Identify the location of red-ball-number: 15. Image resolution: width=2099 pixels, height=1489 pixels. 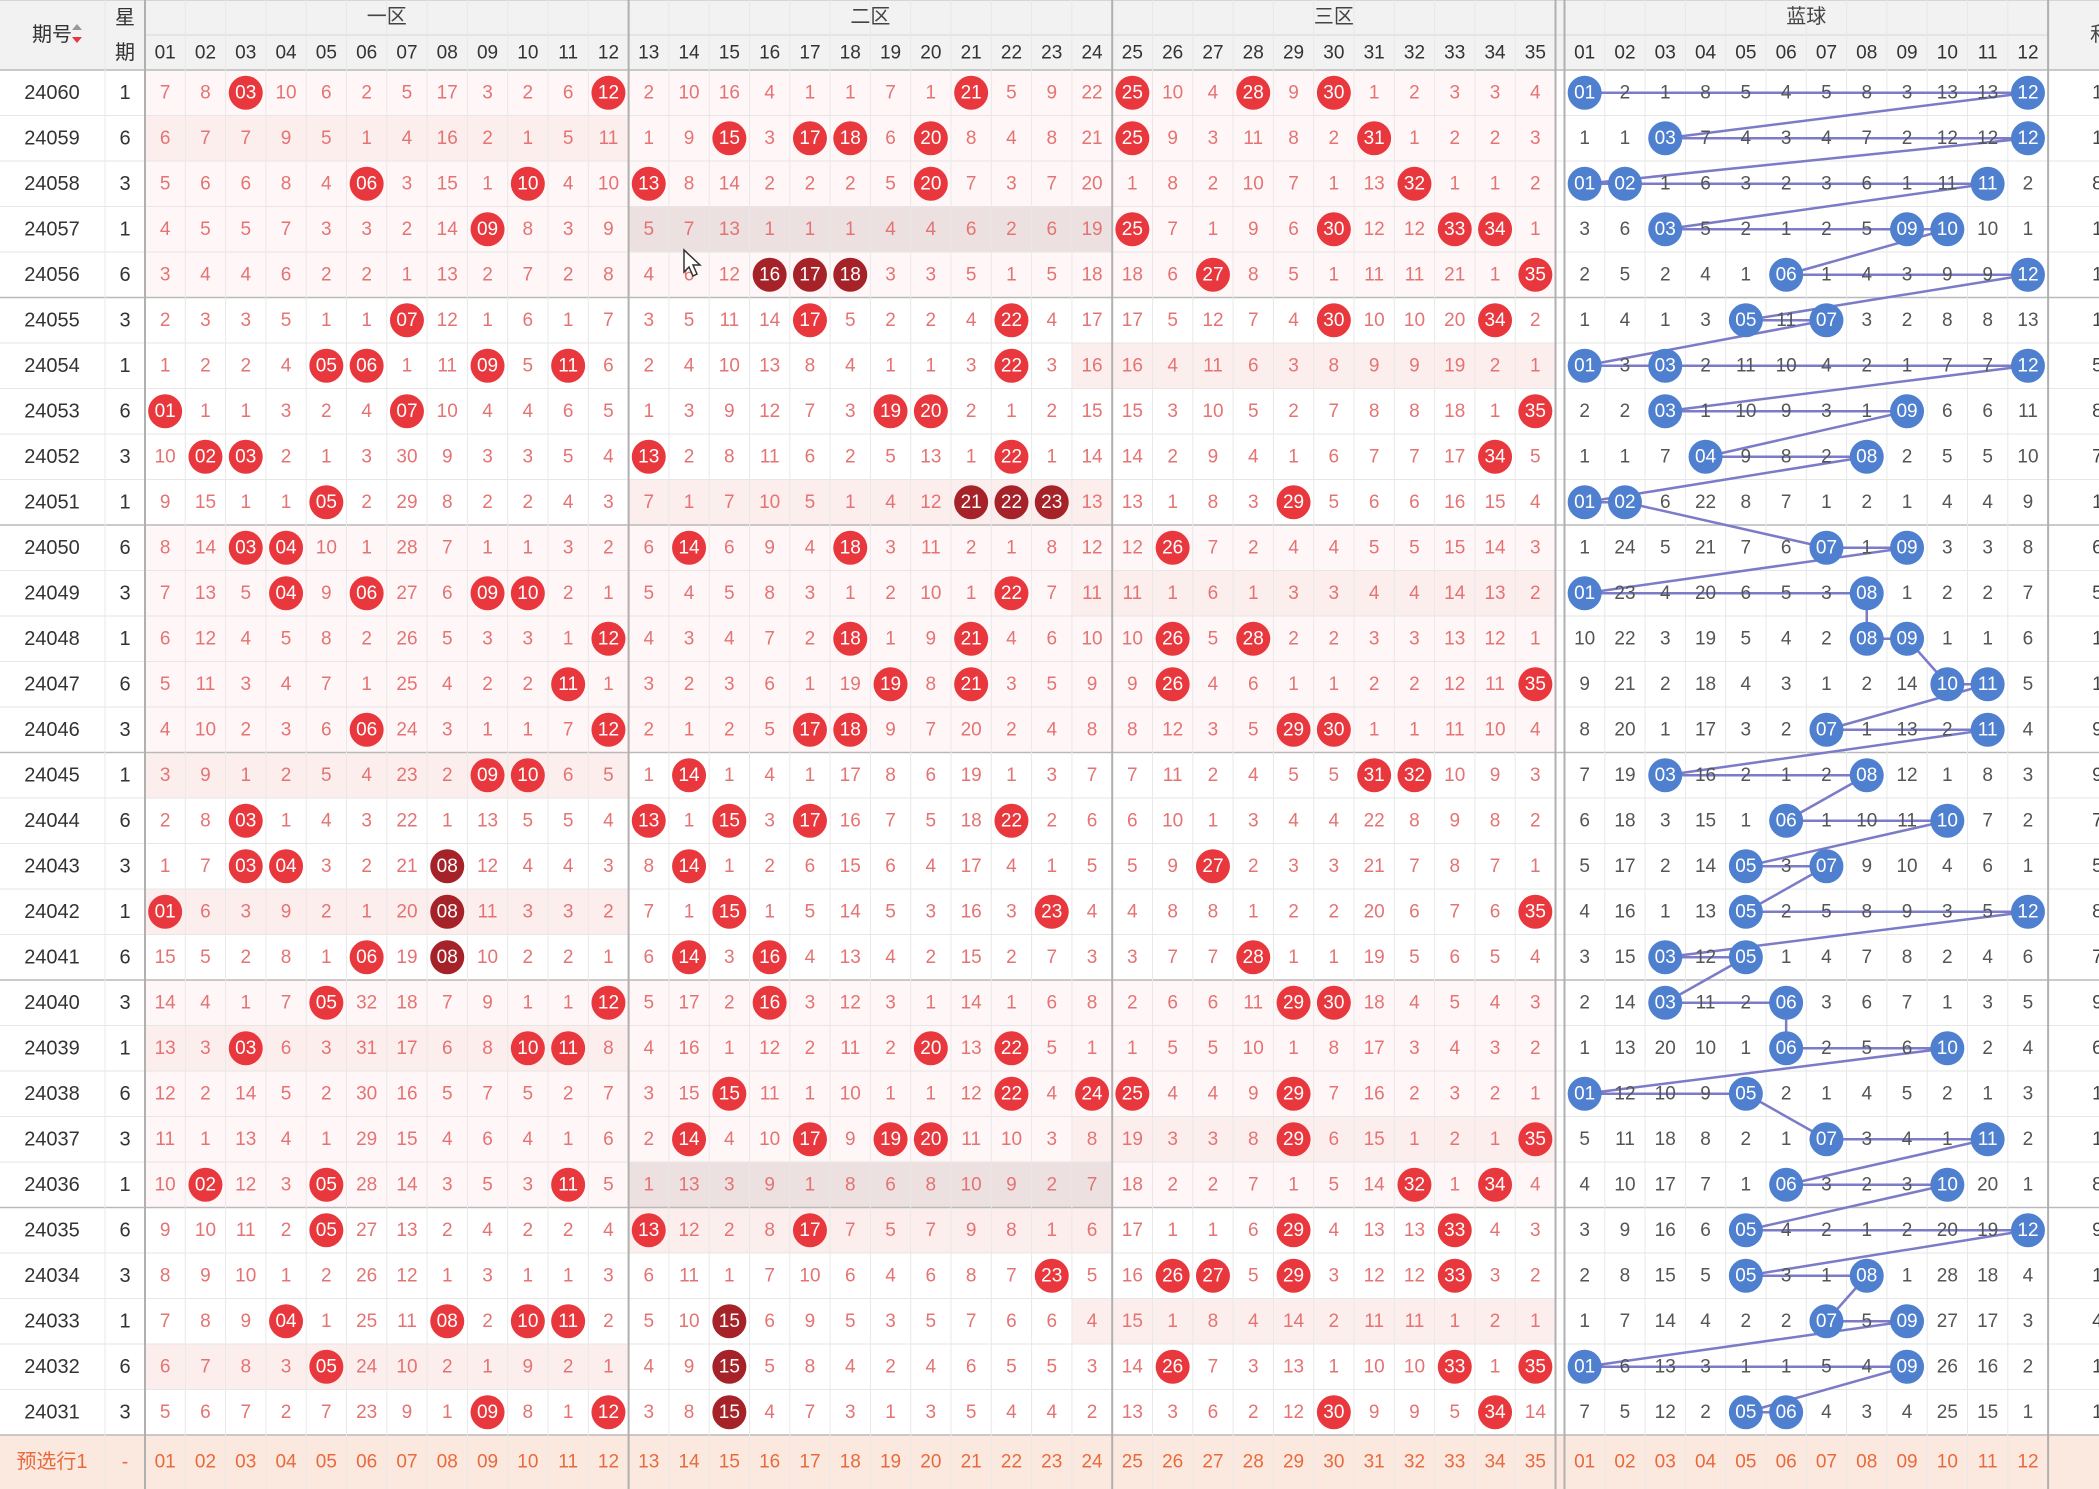
(729, 911).